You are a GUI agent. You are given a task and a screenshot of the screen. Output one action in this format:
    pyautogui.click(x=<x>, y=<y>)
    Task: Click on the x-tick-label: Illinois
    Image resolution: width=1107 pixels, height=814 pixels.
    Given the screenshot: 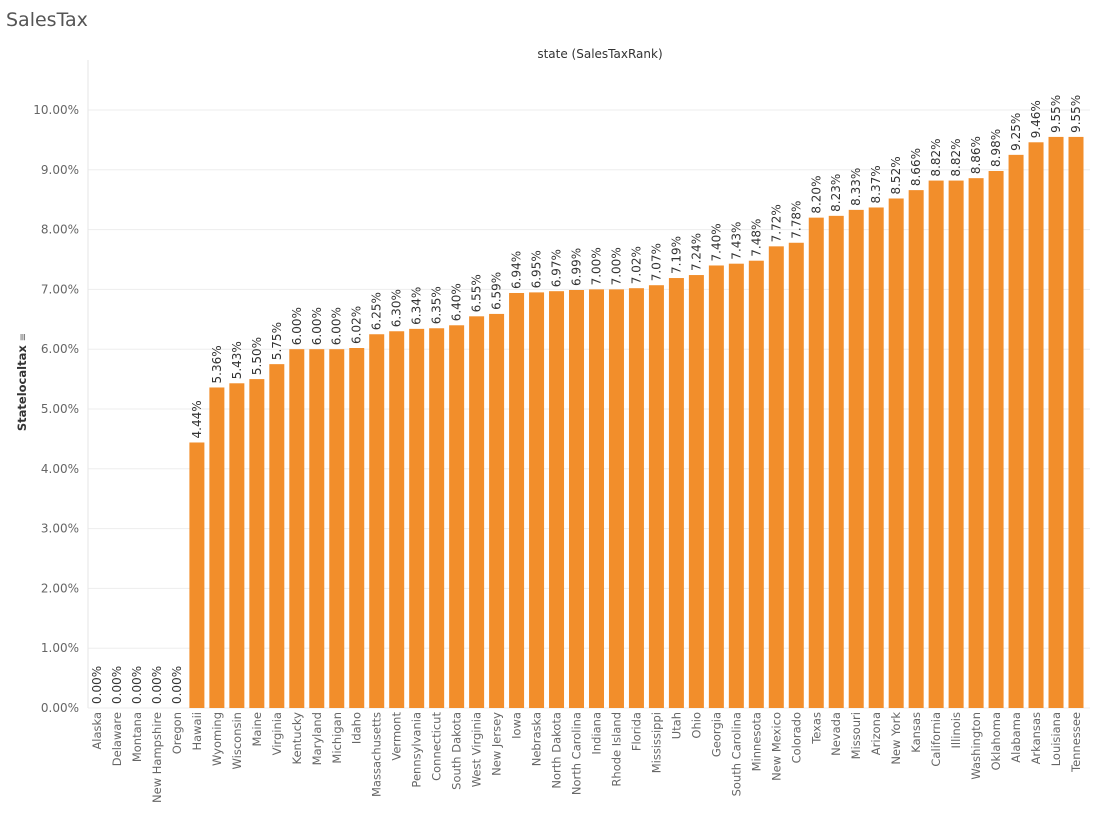 What is the action you would take?
    pyautogui.click(x=956, y=730)
    